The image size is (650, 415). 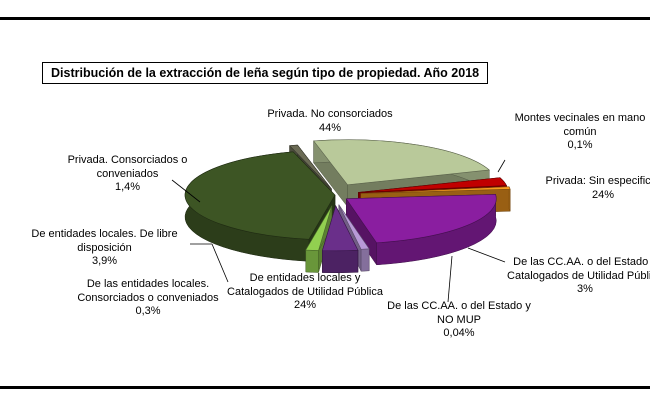 What do you see at coordinates (580, 131) in the screenshot?
I see `label-montes-vecinales: Montes vecinales en mano común 0,1%` at bounding box center [580, 131].